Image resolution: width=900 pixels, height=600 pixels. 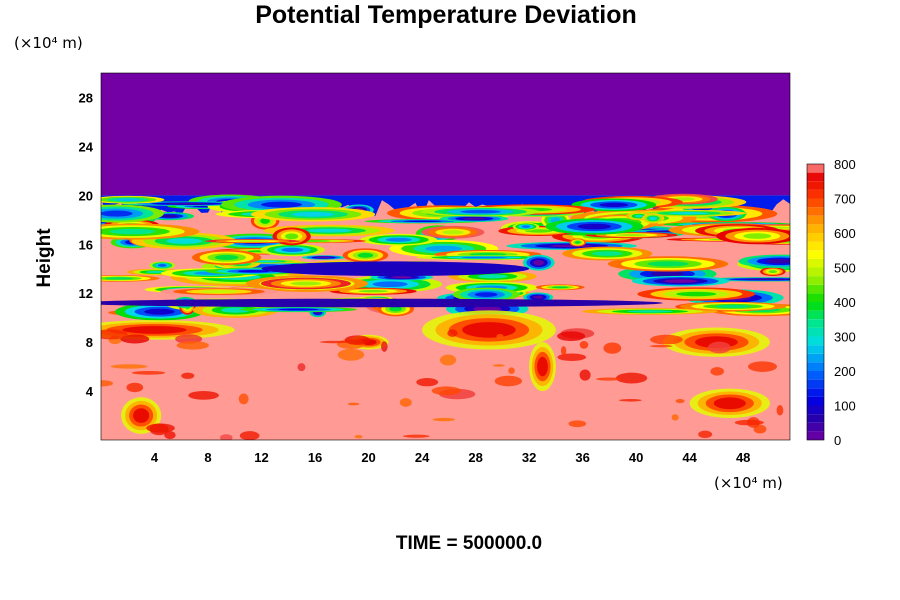 I want to click on x-axis-unit: (×10⁴ m), so click(x=748, y=483).